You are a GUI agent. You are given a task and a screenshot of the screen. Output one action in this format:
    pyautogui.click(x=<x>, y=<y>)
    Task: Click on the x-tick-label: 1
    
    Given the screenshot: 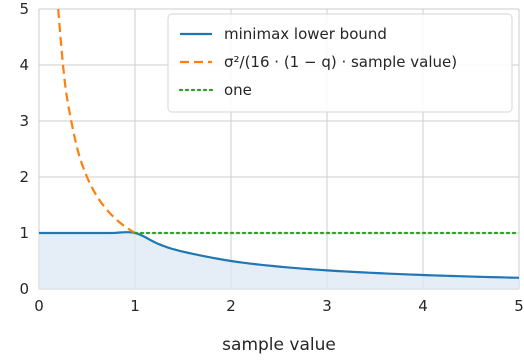 What is the action you would take?
    pyautogui.click(x=135, y=306)
    